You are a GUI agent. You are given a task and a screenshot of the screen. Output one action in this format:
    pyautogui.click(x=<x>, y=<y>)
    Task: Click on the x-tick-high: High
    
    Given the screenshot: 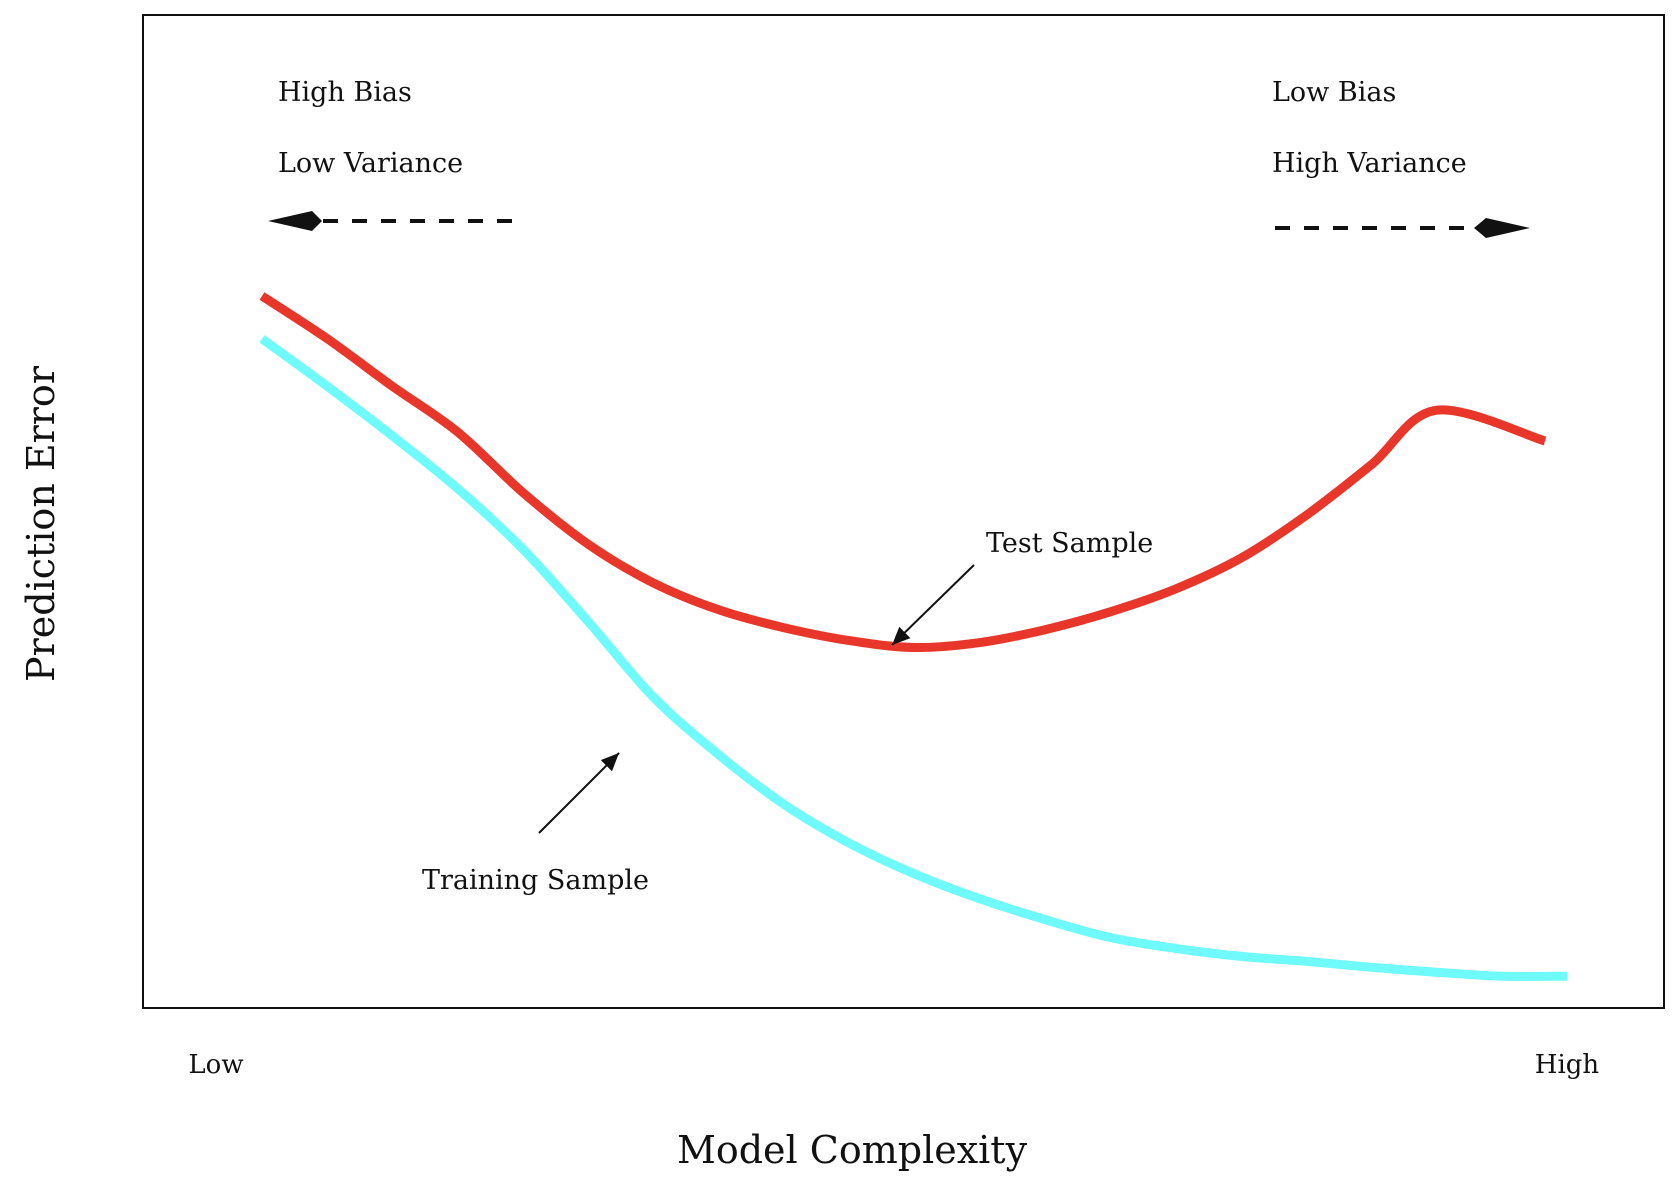 What is the action you would take?
    pyautogui.click(x=1567, y=1065)
    